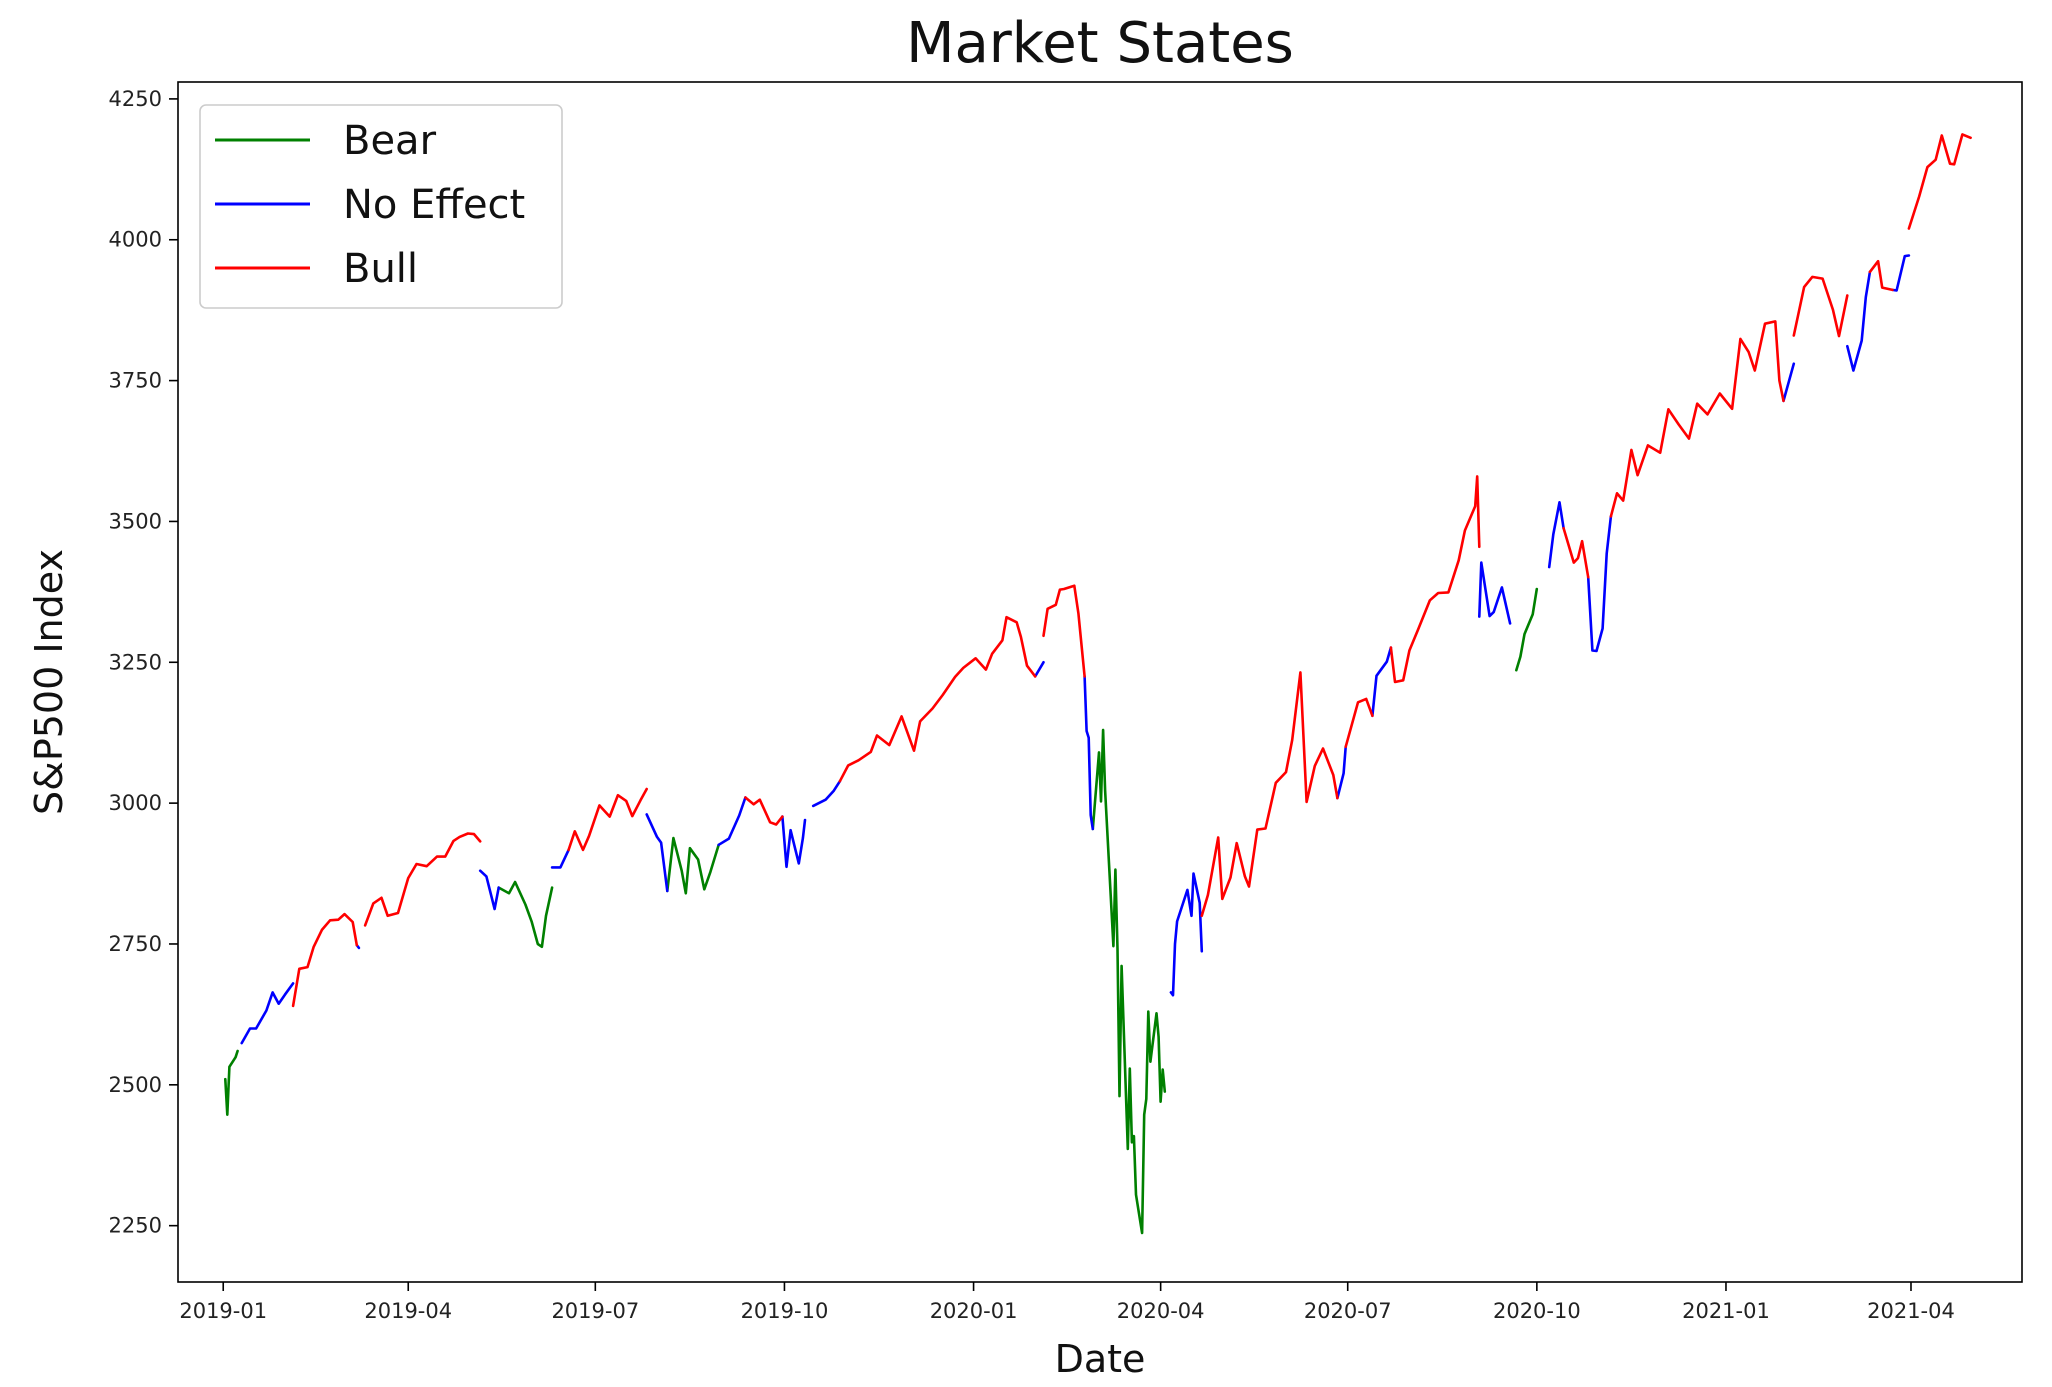  I want to click on x-tick-label: 2019-07, so click(595, 1311).